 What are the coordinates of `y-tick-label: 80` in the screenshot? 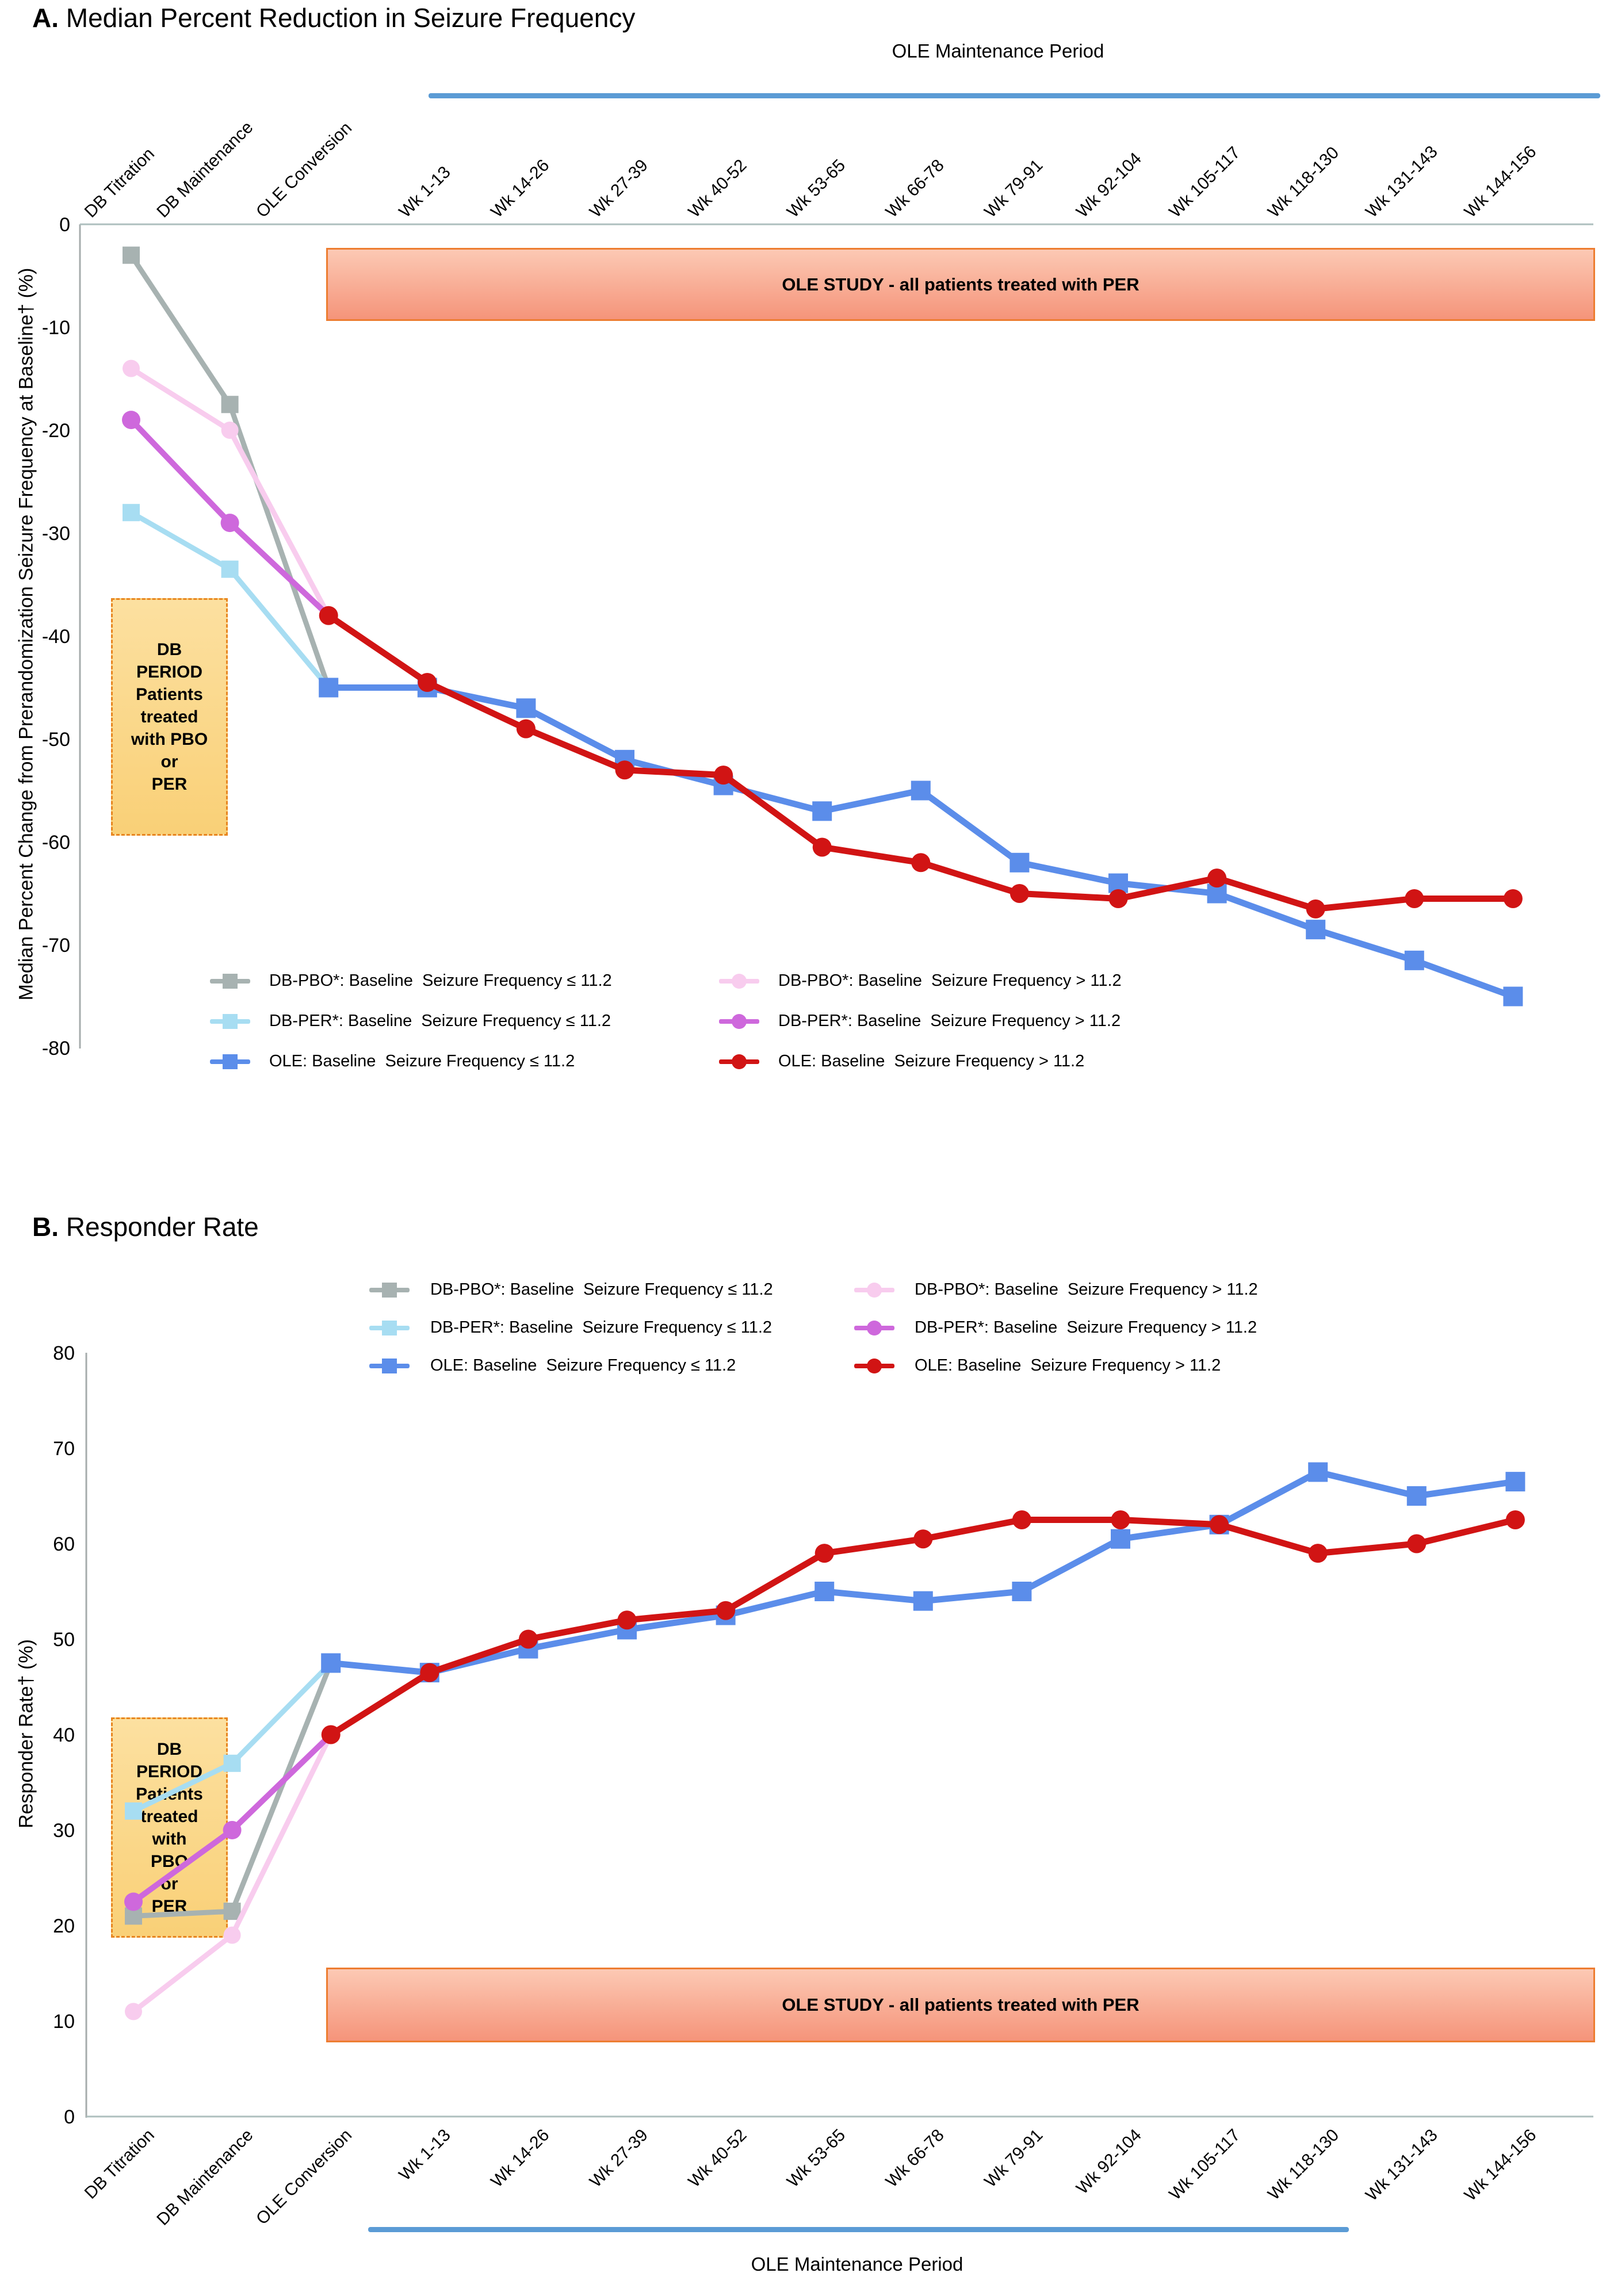 It's located at (64, 1353).